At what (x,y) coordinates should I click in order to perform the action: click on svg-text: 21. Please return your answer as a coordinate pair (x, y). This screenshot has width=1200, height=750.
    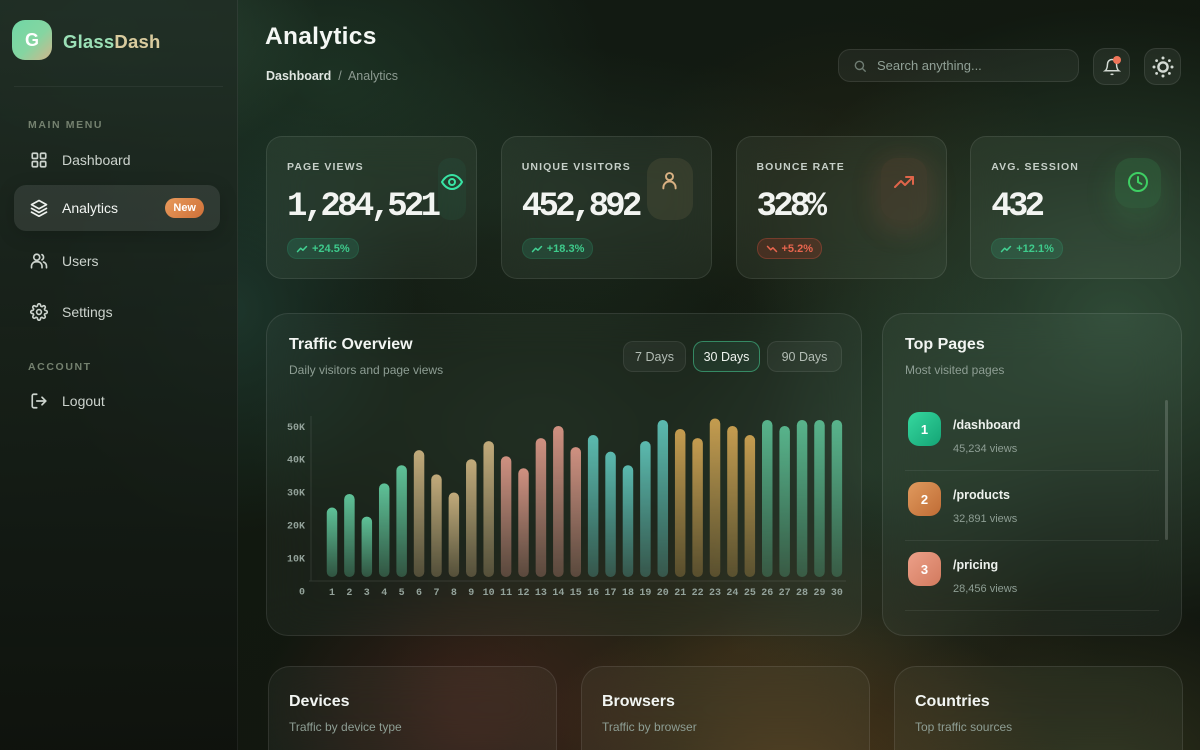
    Looking at the image, I should click on (680, 593).